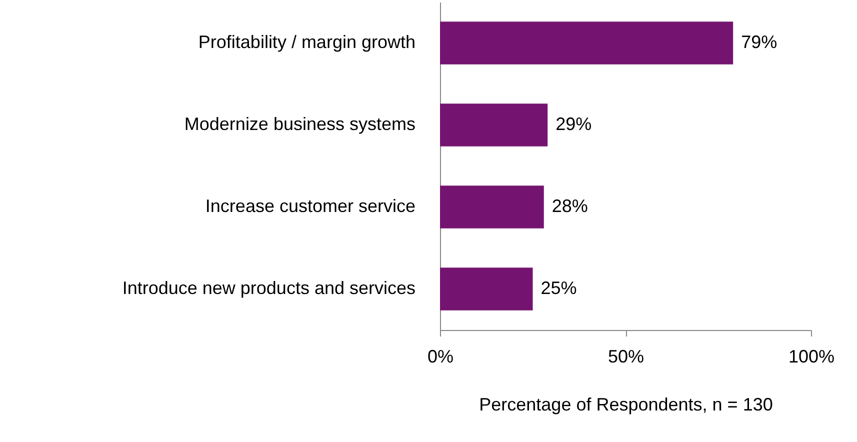 This screenshot has height=442, width=857. Describe the element at coordinates (811, 356) in the screenshot. I see `x-tick-label: 100%` at that location.